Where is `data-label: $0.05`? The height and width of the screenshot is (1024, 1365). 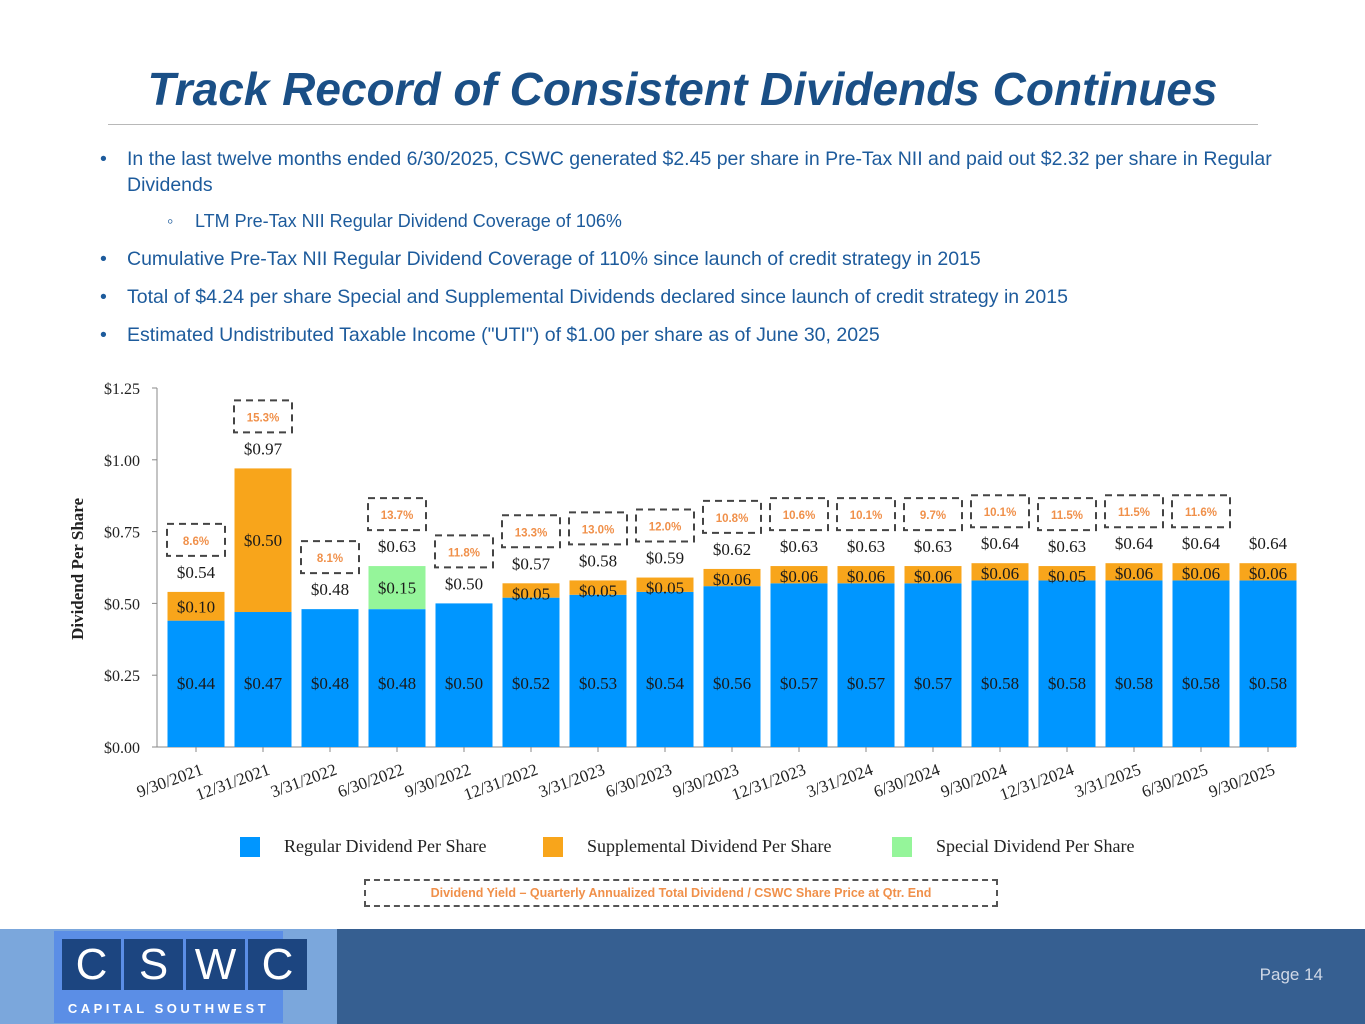 data-label: $0.05 is located at coordinates (531, 593).